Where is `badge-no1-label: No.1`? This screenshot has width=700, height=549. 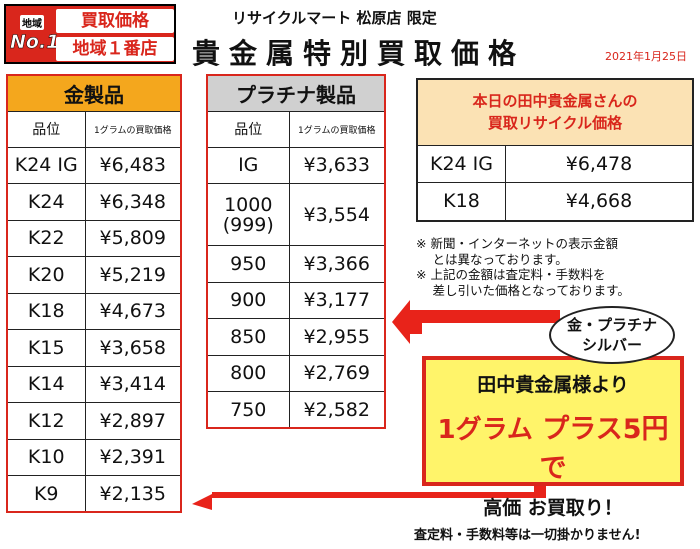 badge-no1-label: No.1 is located at coordinates (35, 42).